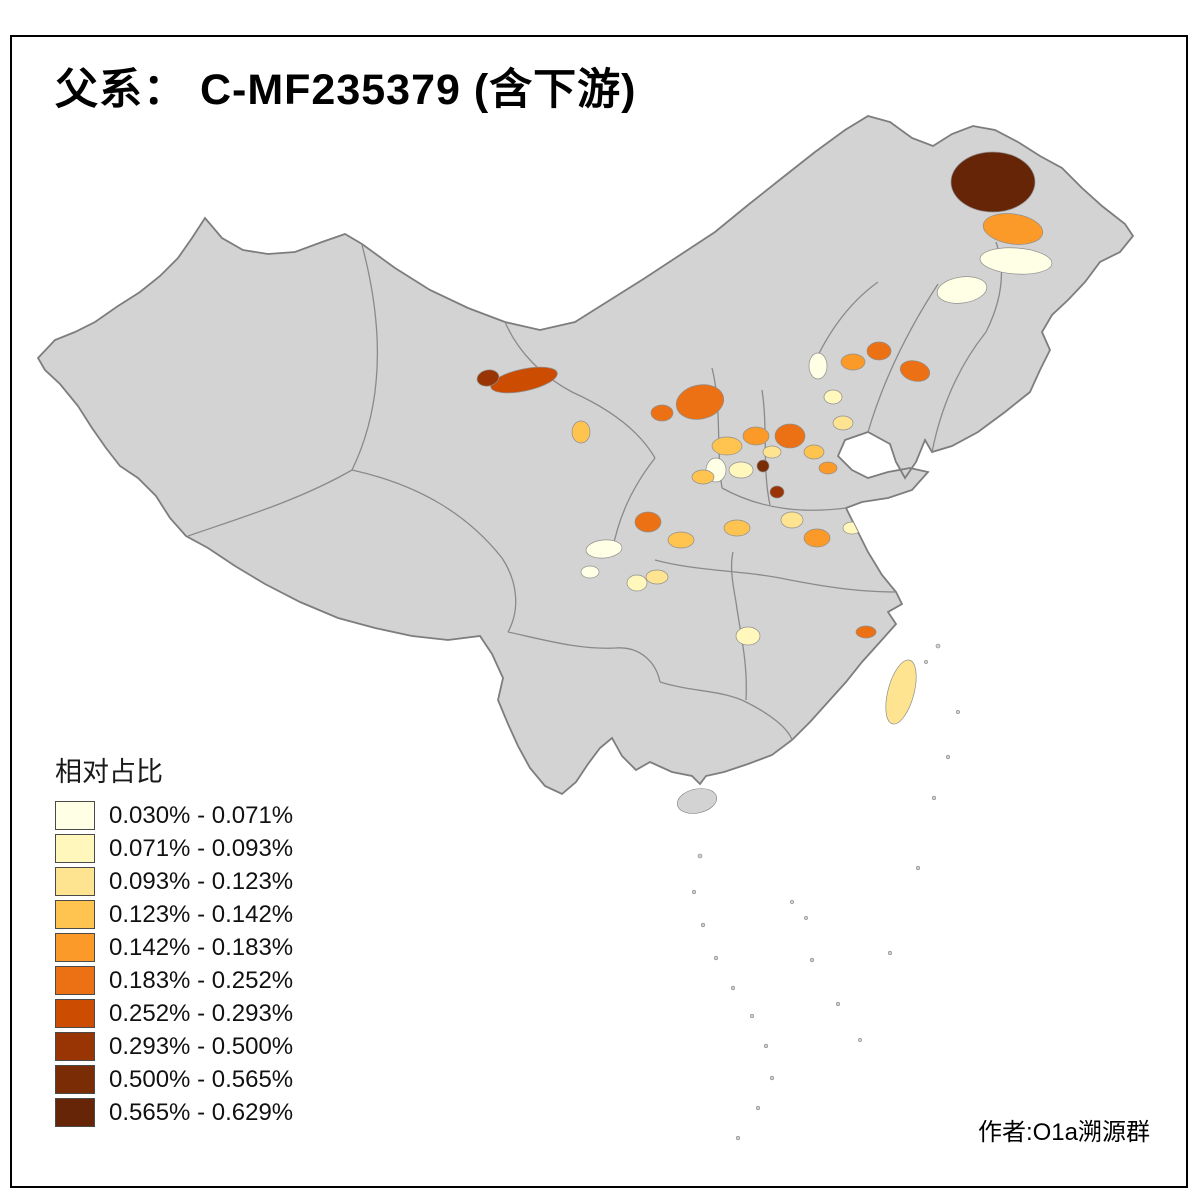  I want to click on legend-label: 0.500% - 0.565%, so click(201, 1079).